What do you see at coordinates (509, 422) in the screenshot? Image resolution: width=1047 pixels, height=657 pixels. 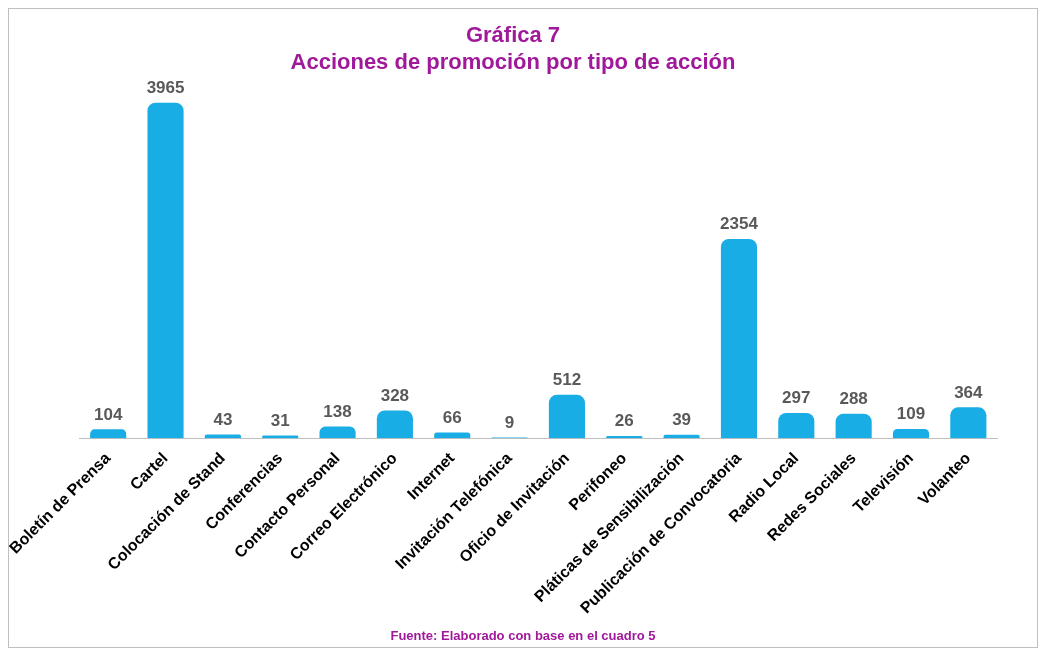 I see `data-label: 9` at bounding box center [509, 422].